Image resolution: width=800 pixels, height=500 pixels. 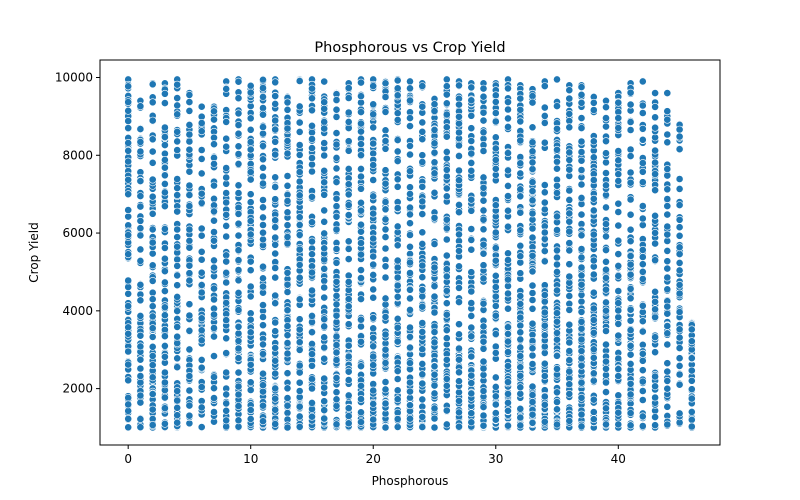 What do you see at coordinates (375, 455) in the screenshot?
I see `x-axis-ticks: 0 10 20 30 40` at bounding box center [375, 455].